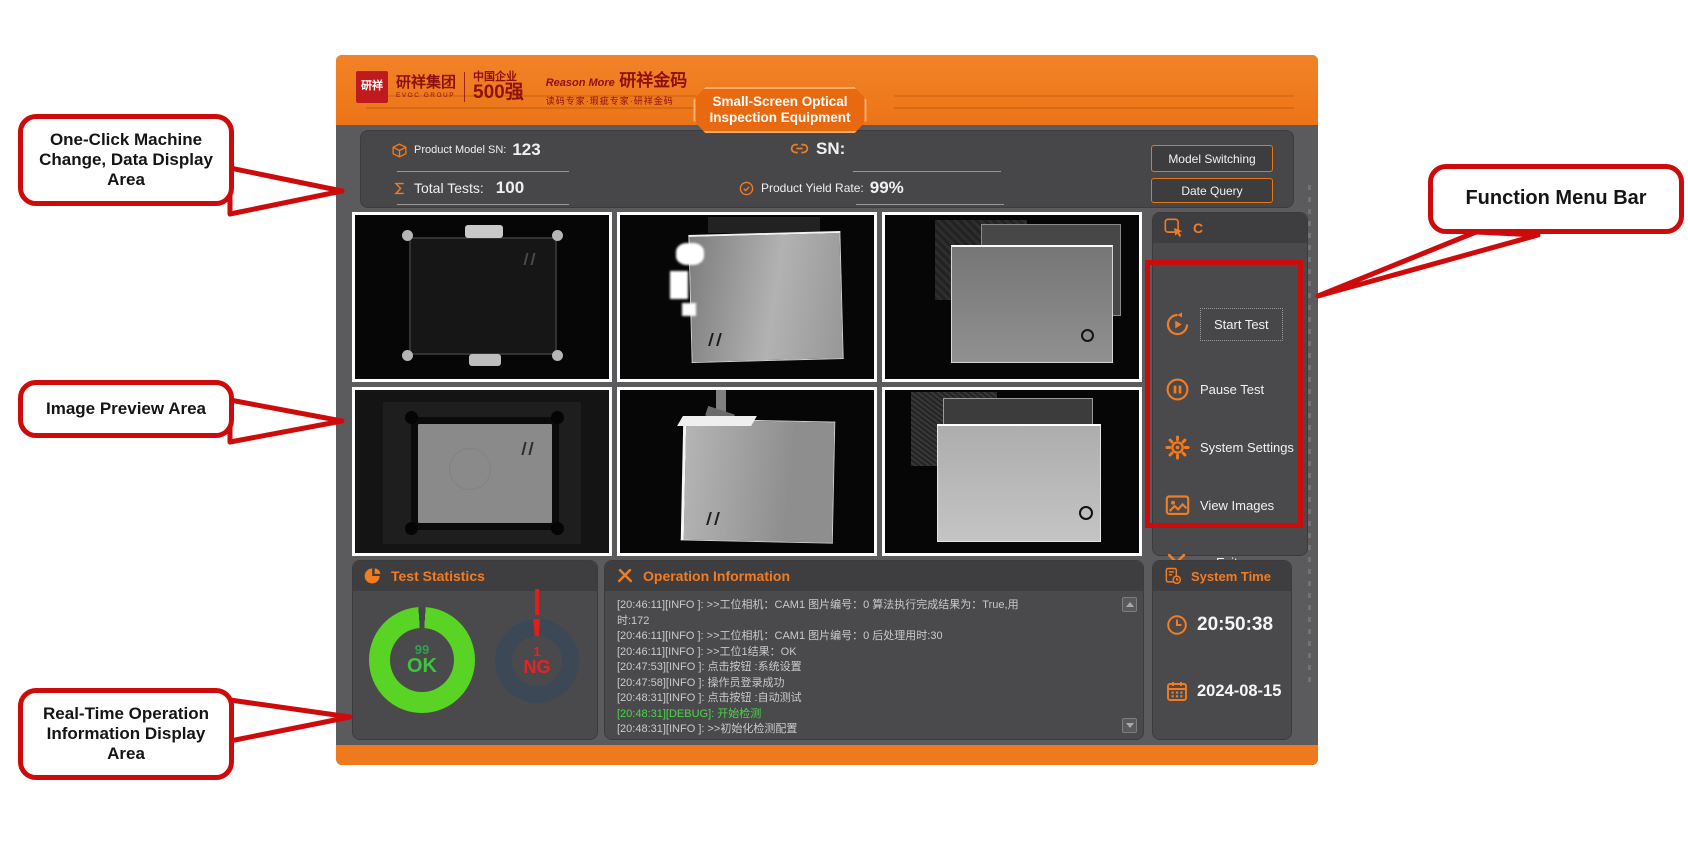  What do you see at coordinates (483, 171) in the screenshot?
I see `product-model-underline` at bounding box center [483, 171].